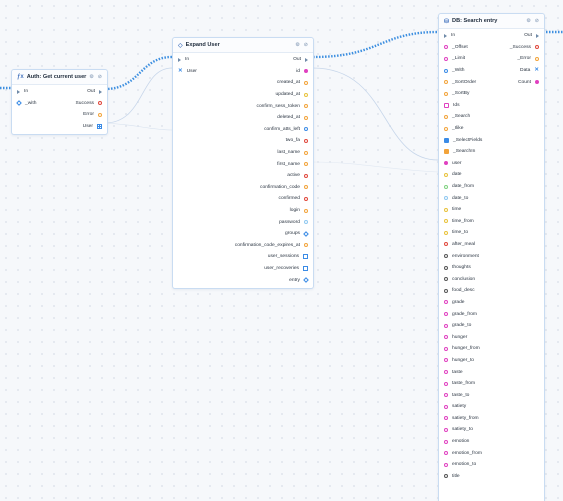  Describe the element at coordinates (281, 268) in the screenshot. I see `expand-output-label: user_recoveries` at that location.